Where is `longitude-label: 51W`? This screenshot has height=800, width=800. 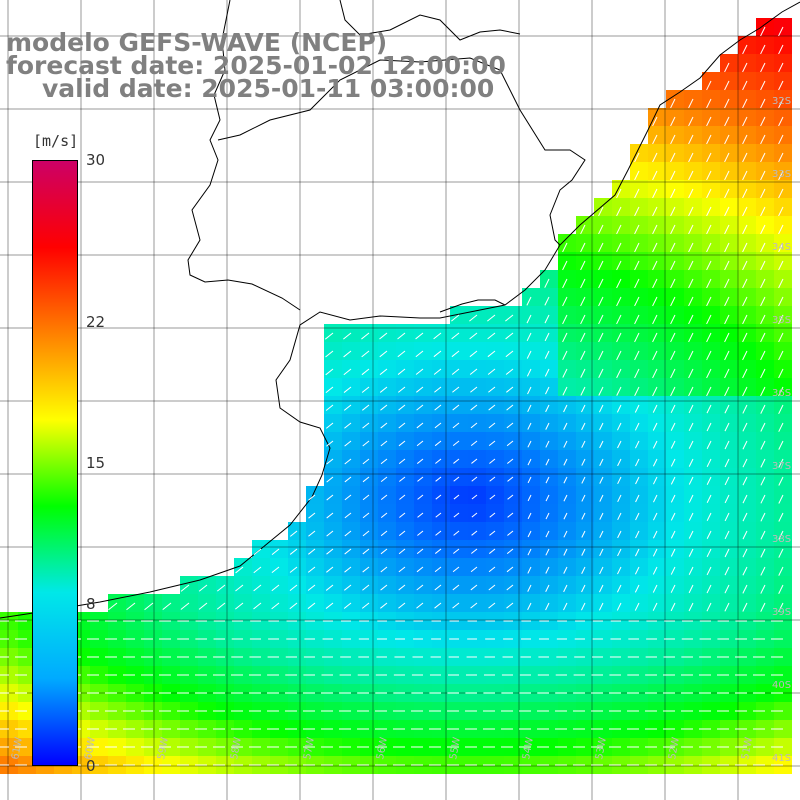
longitude-label: 51W is located at coordinates (747, 748).